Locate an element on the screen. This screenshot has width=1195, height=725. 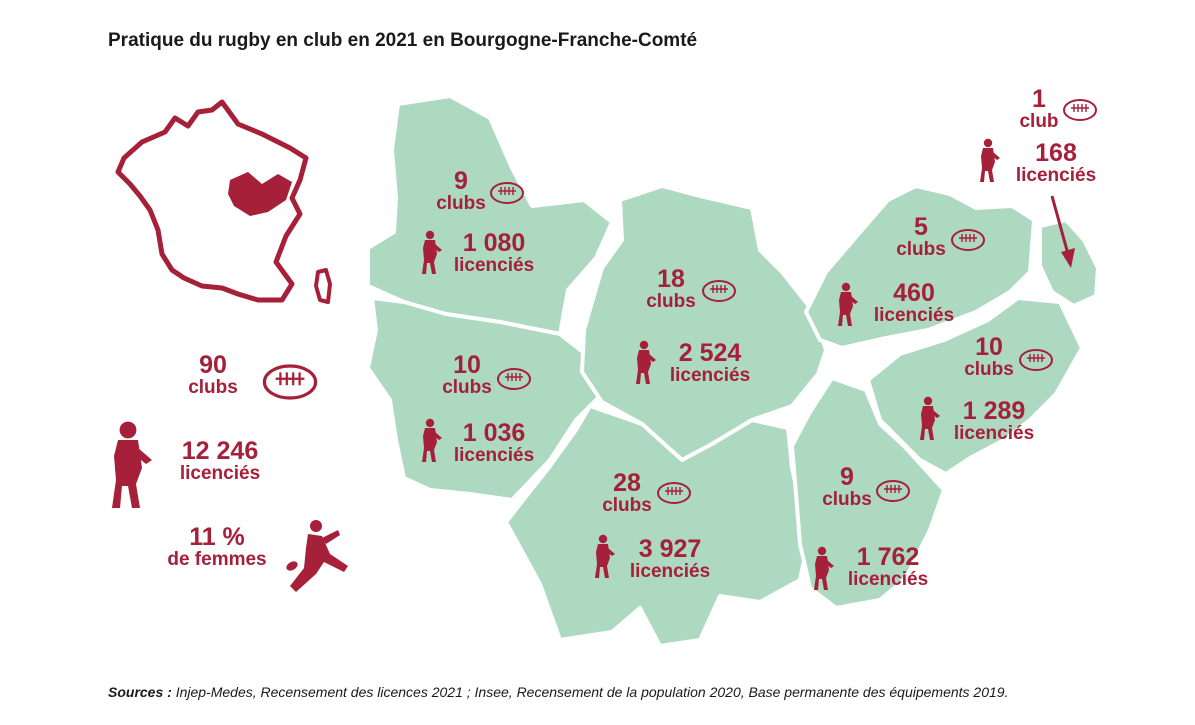
dept-jura is located at coordinates (868, 493).